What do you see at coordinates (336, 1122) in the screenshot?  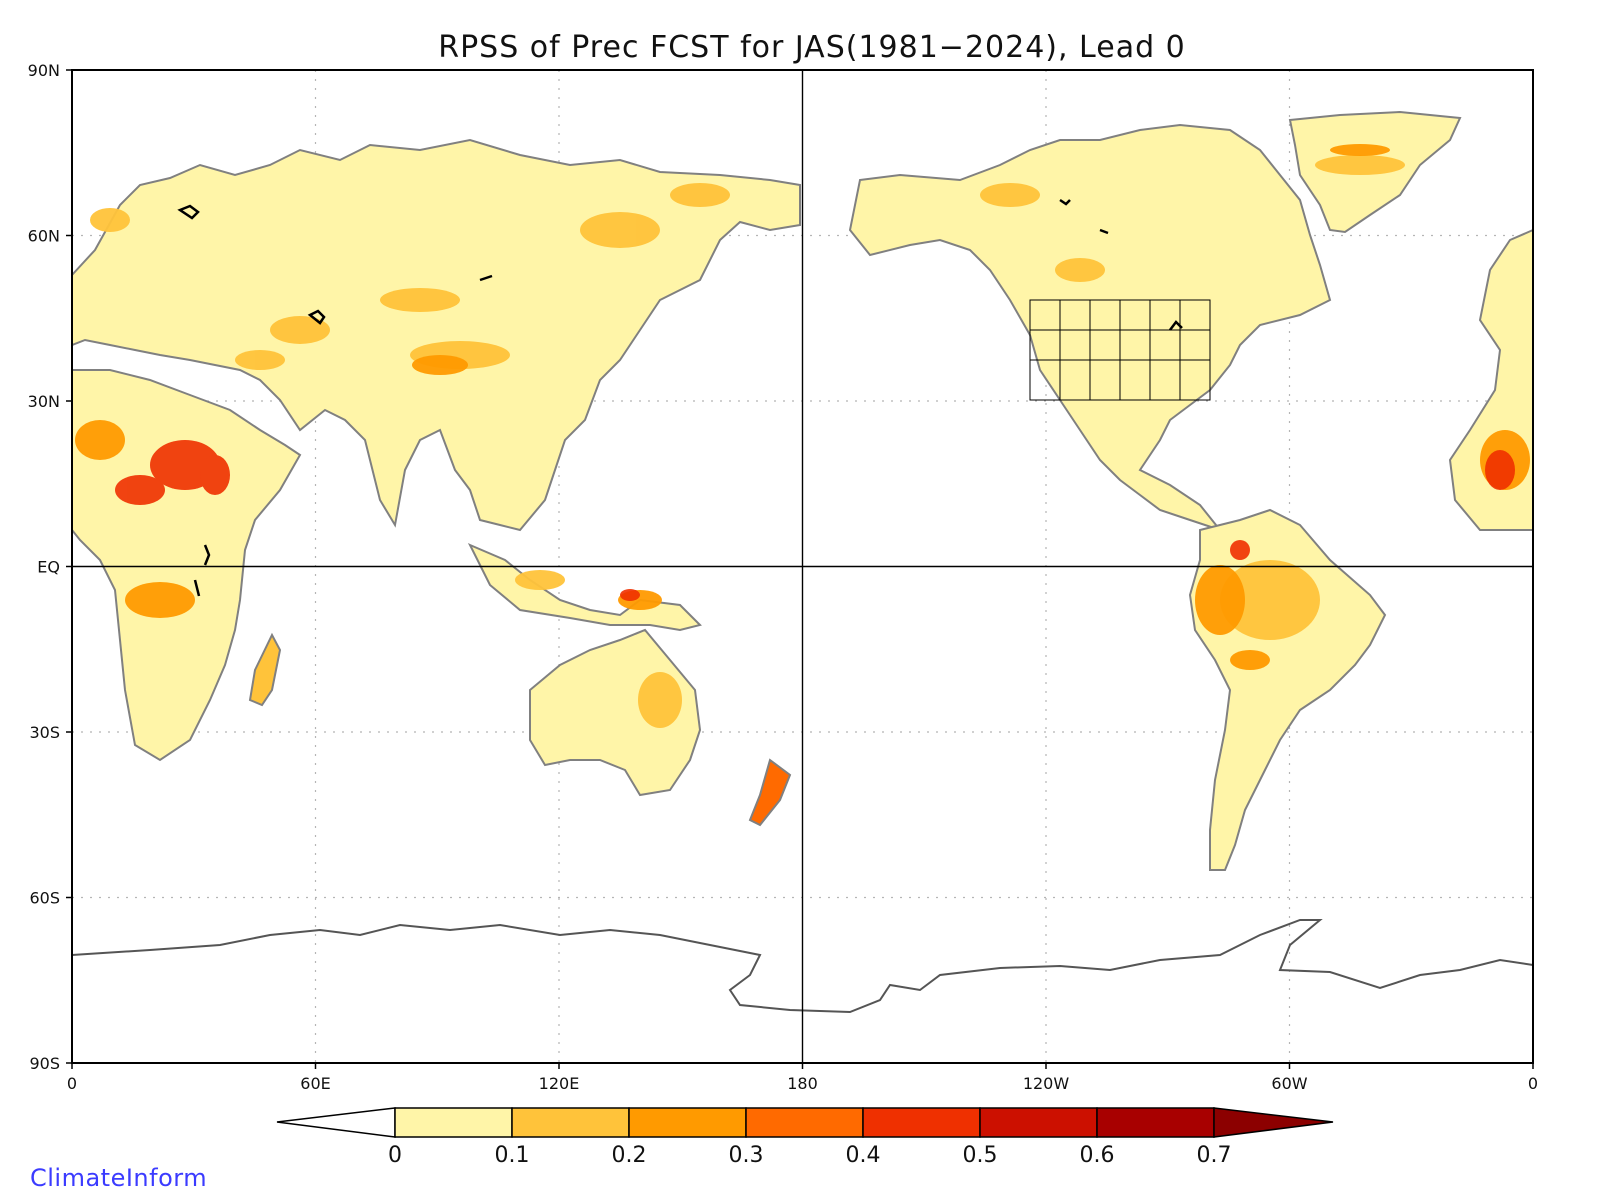 I see `colorbar-lower-triangle` at bounding box center [336, 1122].